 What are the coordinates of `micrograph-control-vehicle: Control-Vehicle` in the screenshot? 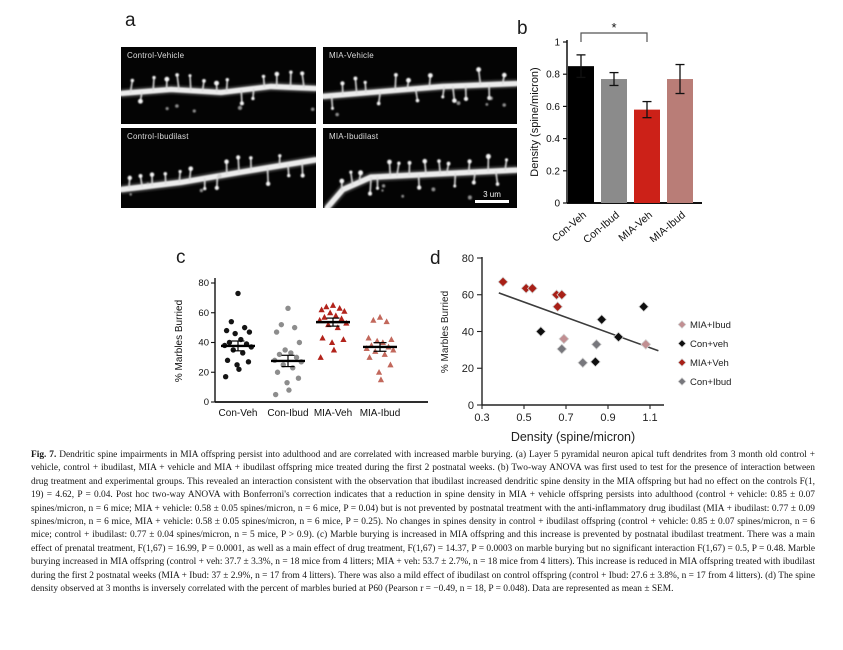 It's located at (218, 85).